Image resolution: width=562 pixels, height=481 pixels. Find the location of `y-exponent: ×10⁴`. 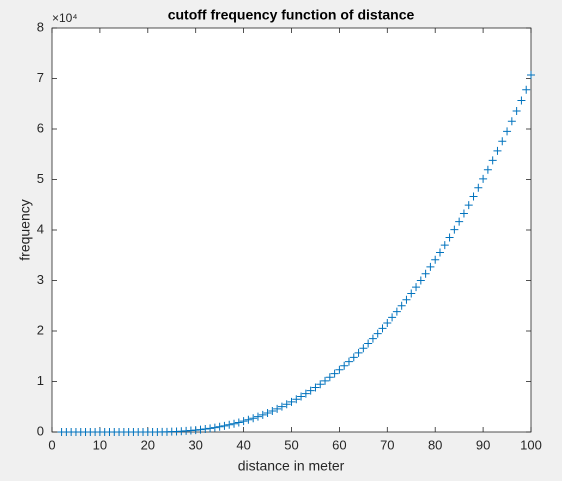

y-exponent: ×10⁴ is located at coordinates (65, 18).